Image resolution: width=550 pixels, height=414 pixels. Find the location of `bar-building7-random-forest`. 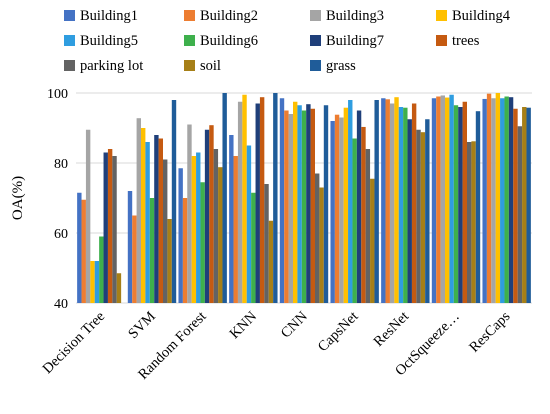

bar-building7-random-forest is located at coordinates (207, 216).